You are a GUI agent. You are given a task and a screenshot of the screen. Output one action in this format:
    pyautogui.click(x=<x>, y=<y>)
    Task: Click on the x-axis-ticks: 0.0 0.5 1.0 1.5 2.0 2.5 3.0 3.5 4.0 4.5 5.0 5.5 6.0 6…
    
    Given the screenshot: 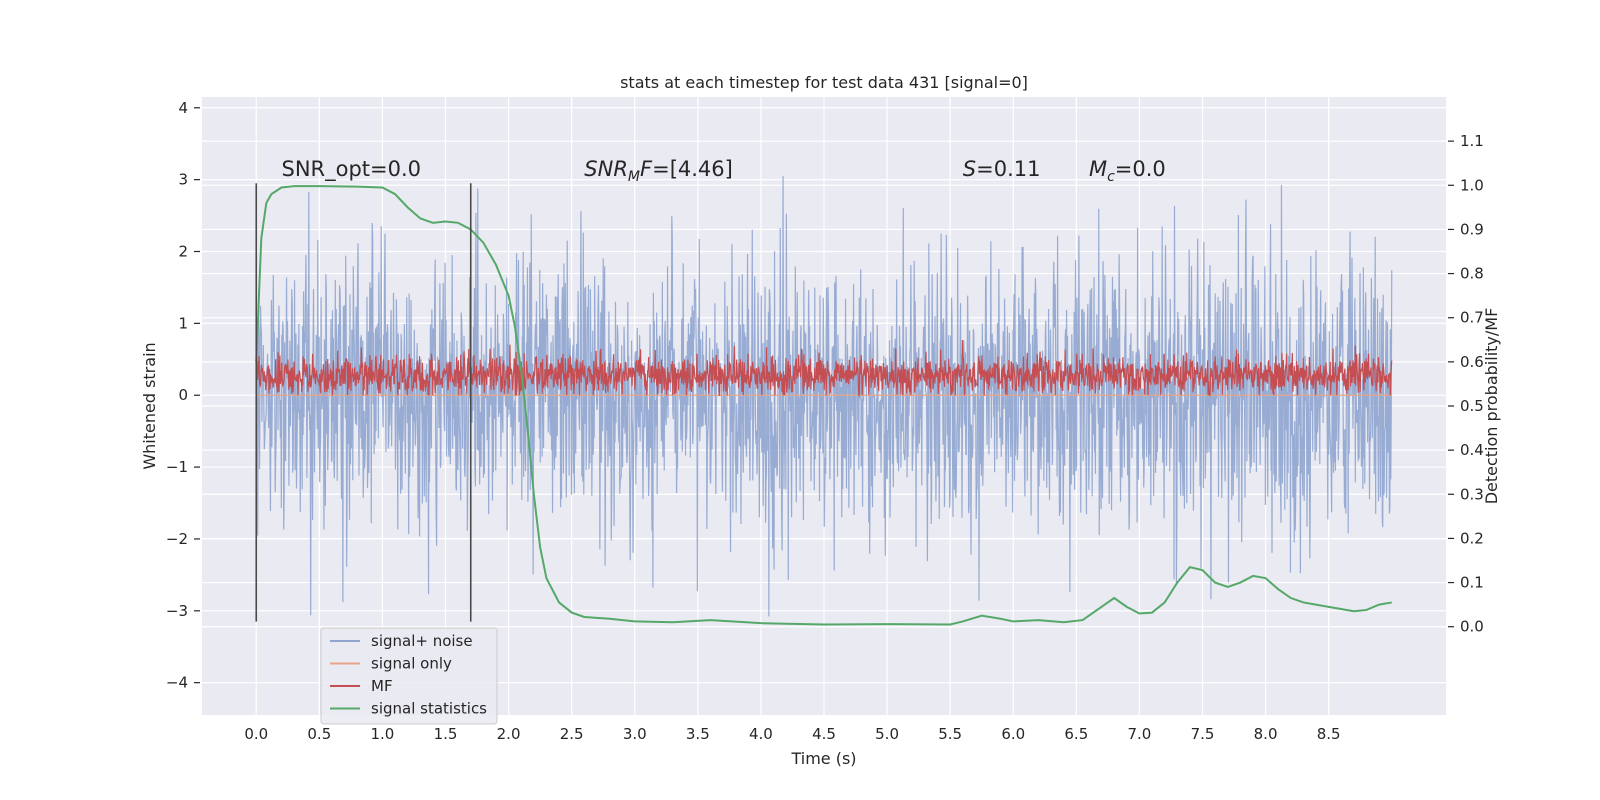 What is the action you would take?
    pyautogui.click(x=792, y=734)
    